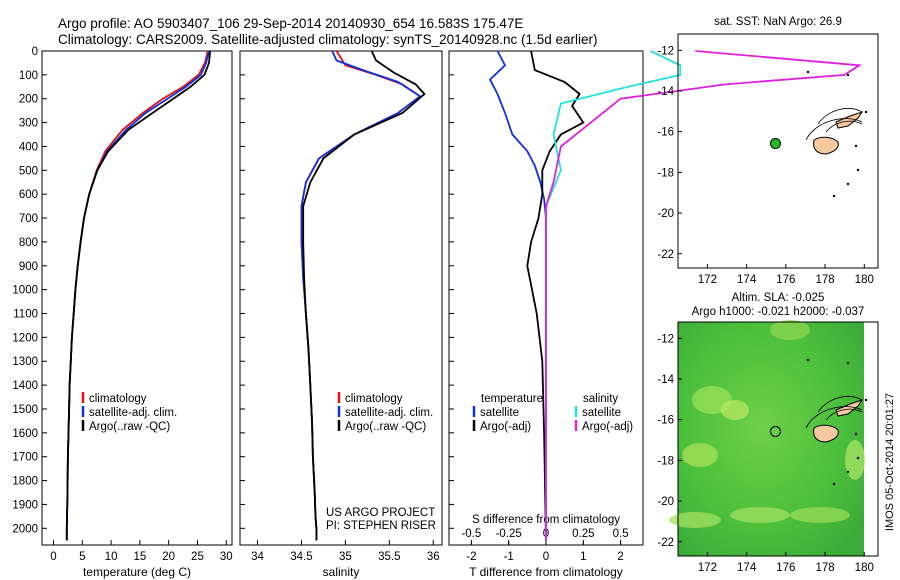 This screenshot has width=900, height=580. Describe the element at coordinates (374, 399) in the screenshot. I see `salinity-legend-label: climatology` at that location.